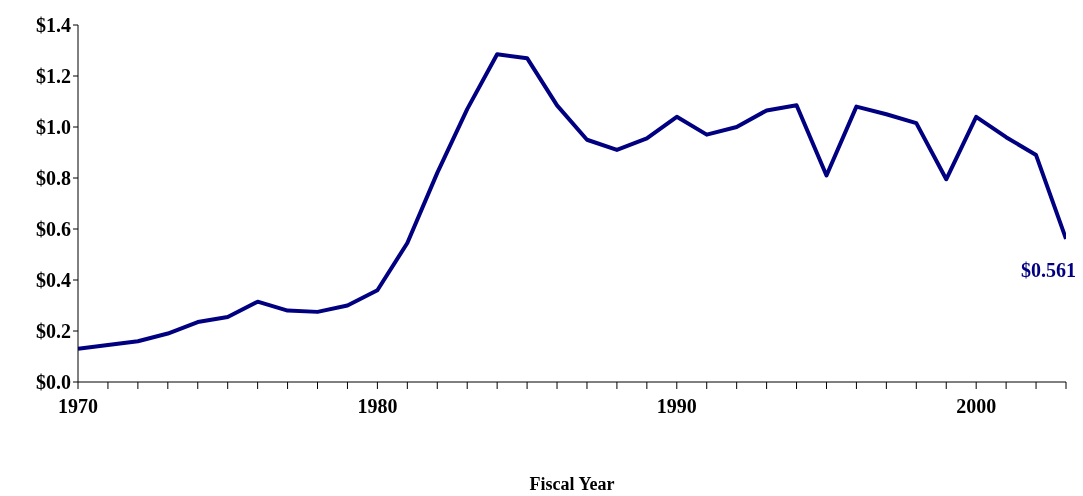  What do you see at coordinates (676, 406) in the screenshot?
I see `x-tick-label: 1990` at bounding box center [676, 406].